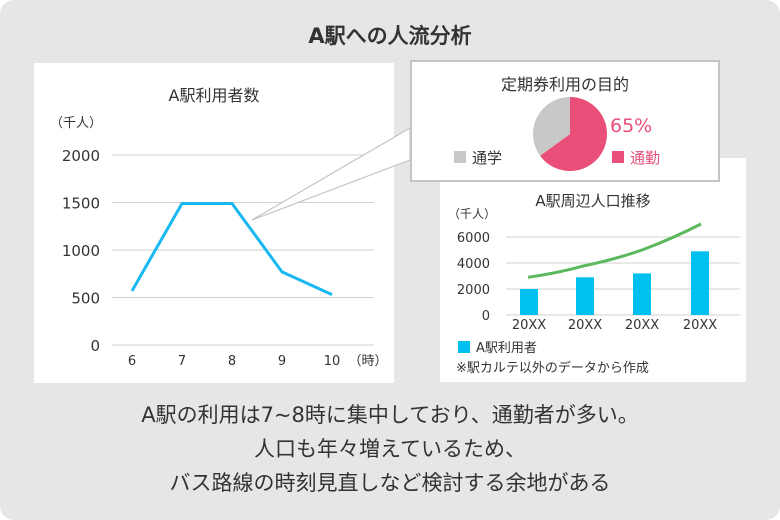 The width and height of the screenshot is (780, 520). Describe the element at coordinates (390, 483) in the screenshot. I see `summary-line-3: バス路線の時刻見直しなど検討する余地がある` at that location.